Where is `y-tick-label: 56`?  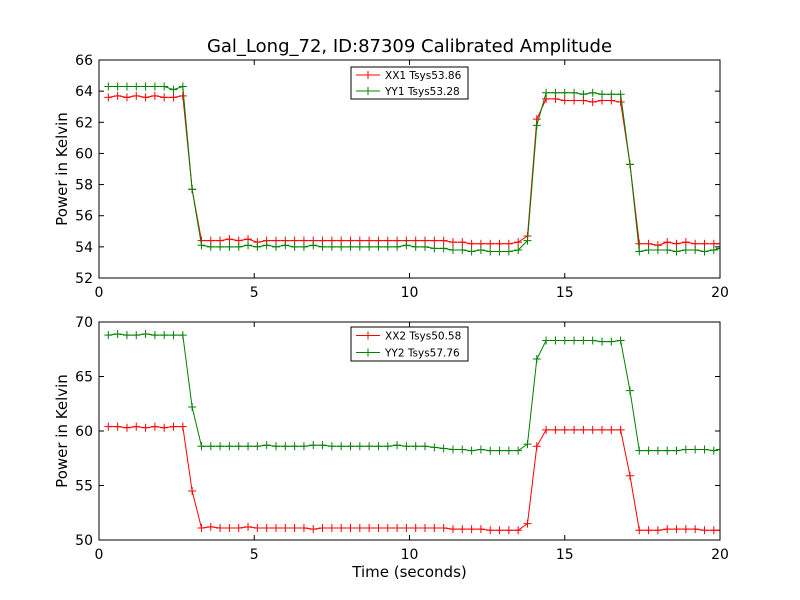
y-tick-label: 56 is located at coordinates (84, 217).